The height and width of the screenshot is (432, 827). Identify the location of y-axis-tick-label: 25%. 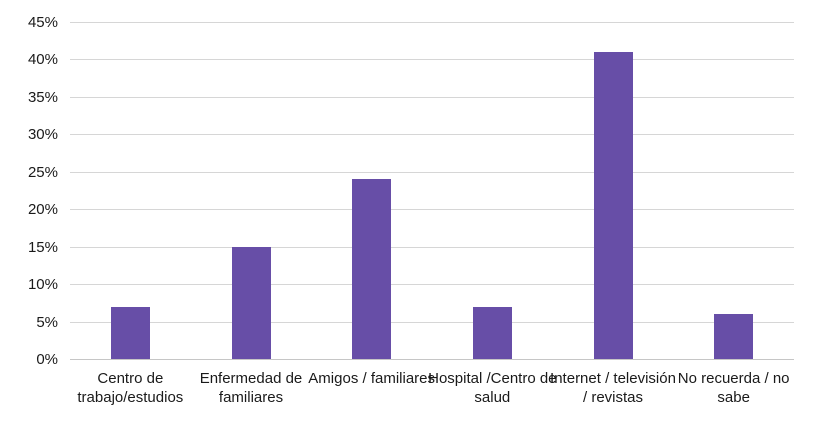
(42, 172).